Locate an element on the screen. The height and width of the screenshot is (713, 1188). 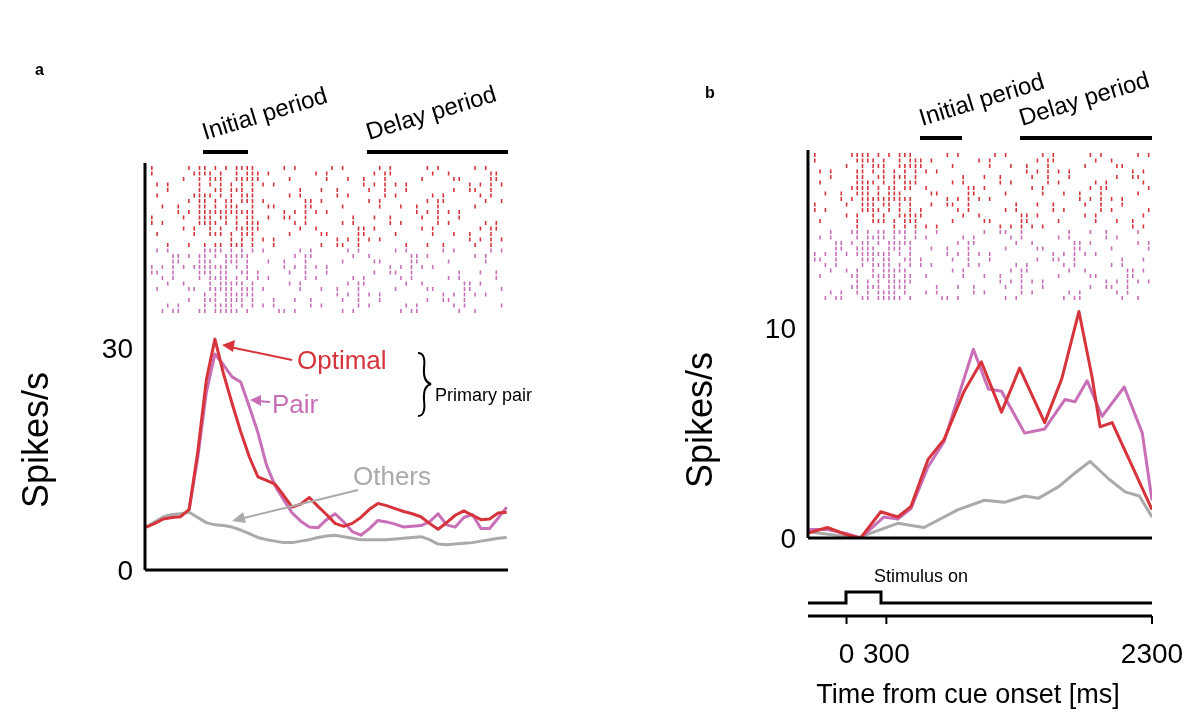
text: Stimulus on is located at coordinates (921, 576).